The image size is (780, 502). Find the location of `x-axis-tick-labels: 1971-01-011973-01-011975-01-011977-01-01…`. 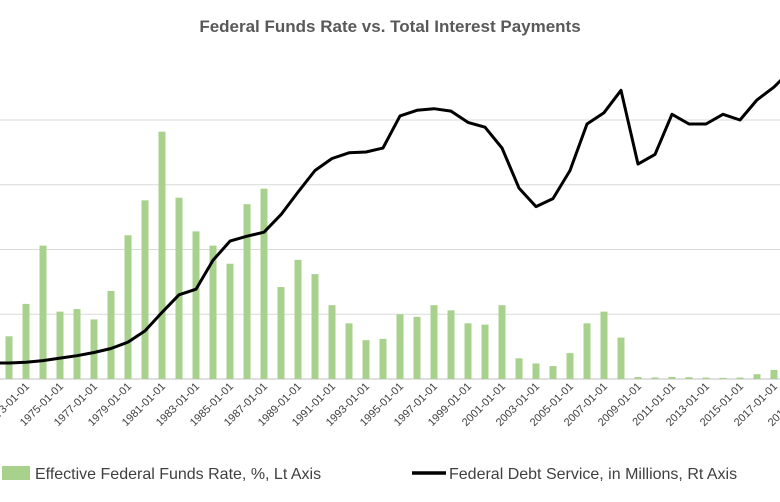

x-axis-tick-labels: 1971-01-011973-01-011975-01-011977-01-01… is located at coordinates (390, 405).